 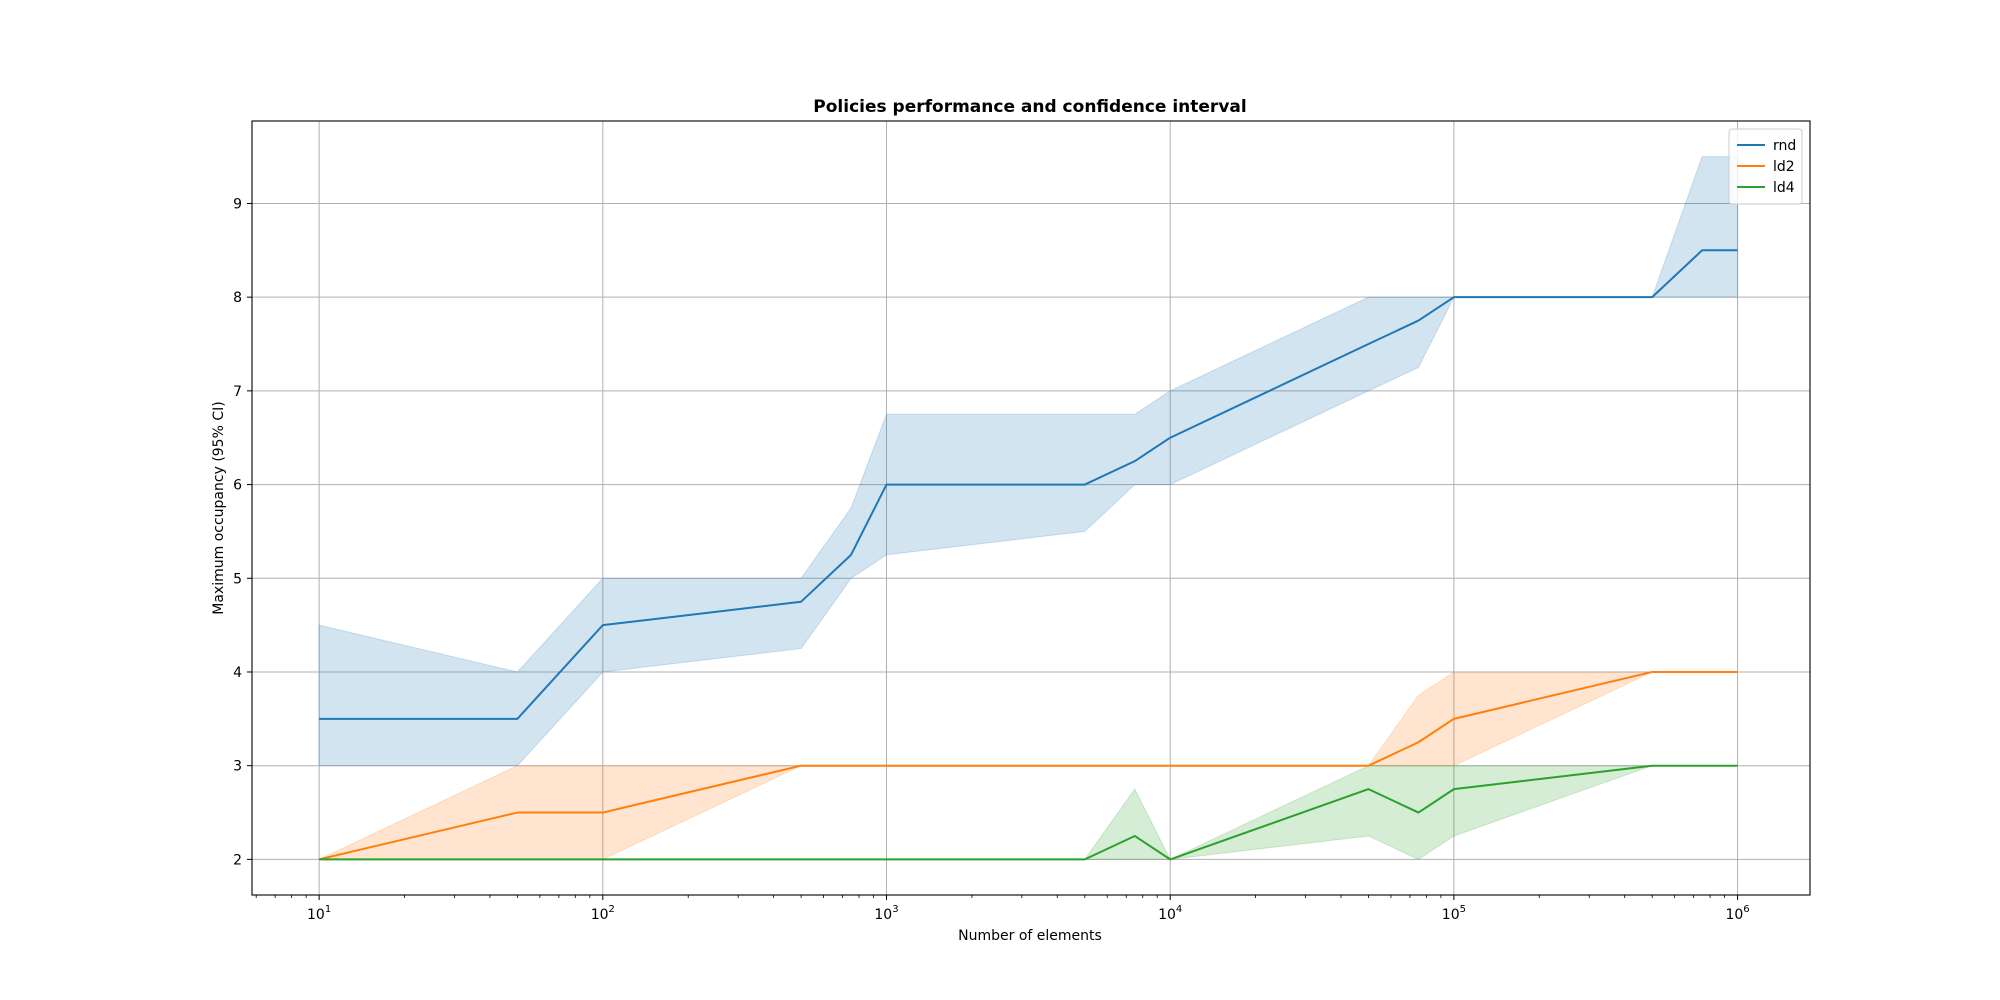 What do you see at coordinates (237, 673) in the screenshot?
I see `y-tick-label: 4` at bounding box center [237, 673].